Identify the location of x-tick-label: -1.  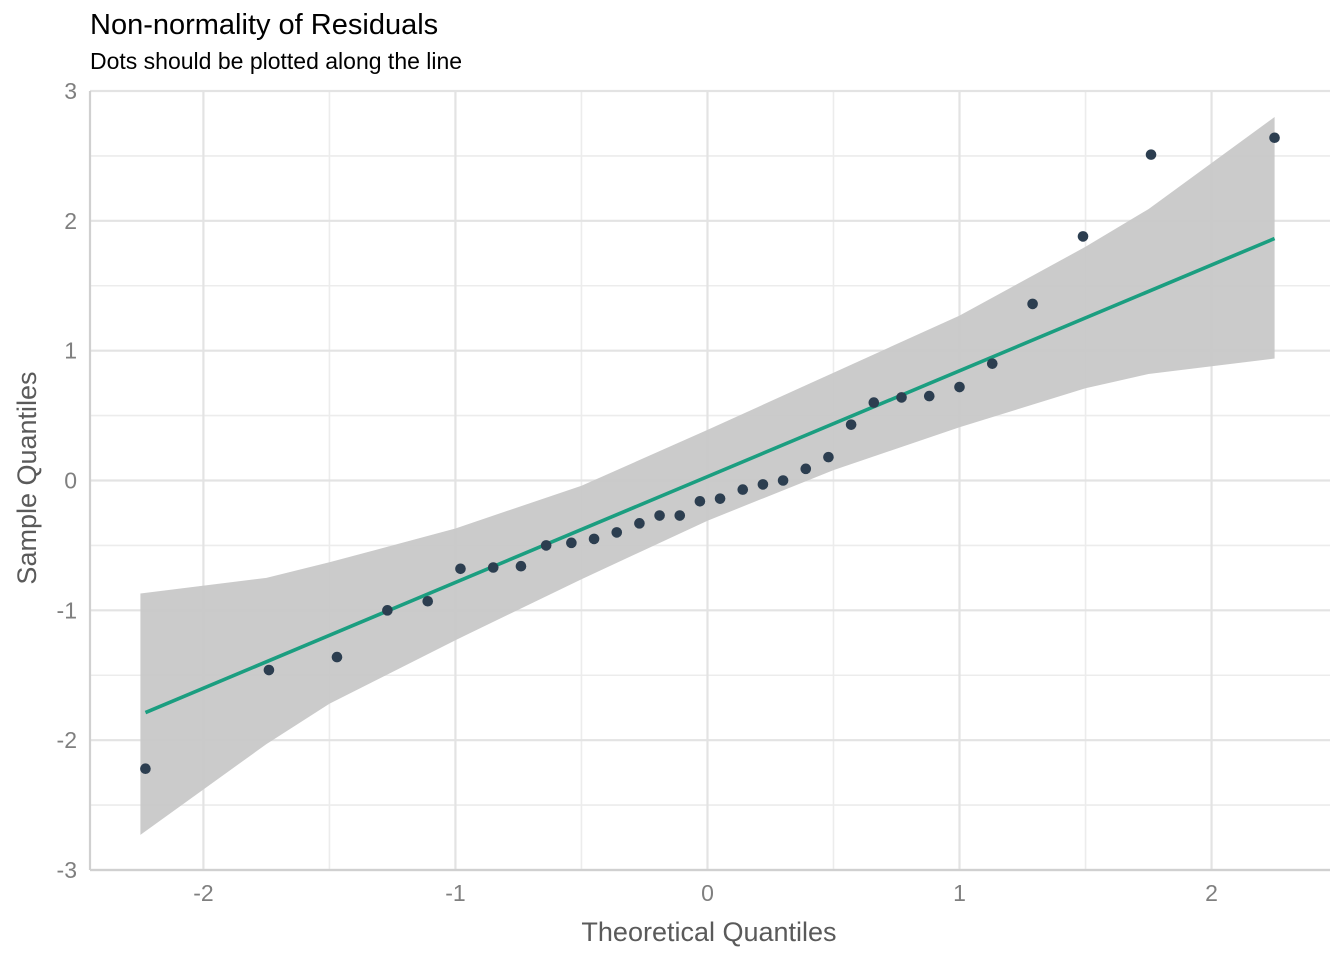
(455, 893).